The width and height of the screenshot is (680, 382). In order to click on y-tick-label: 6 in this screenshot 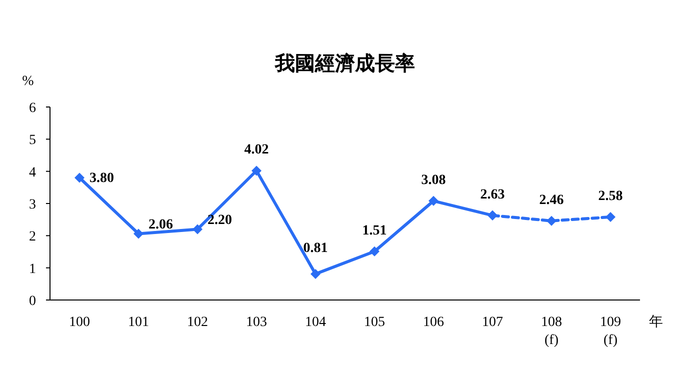, I will do `click(32, 108)`.